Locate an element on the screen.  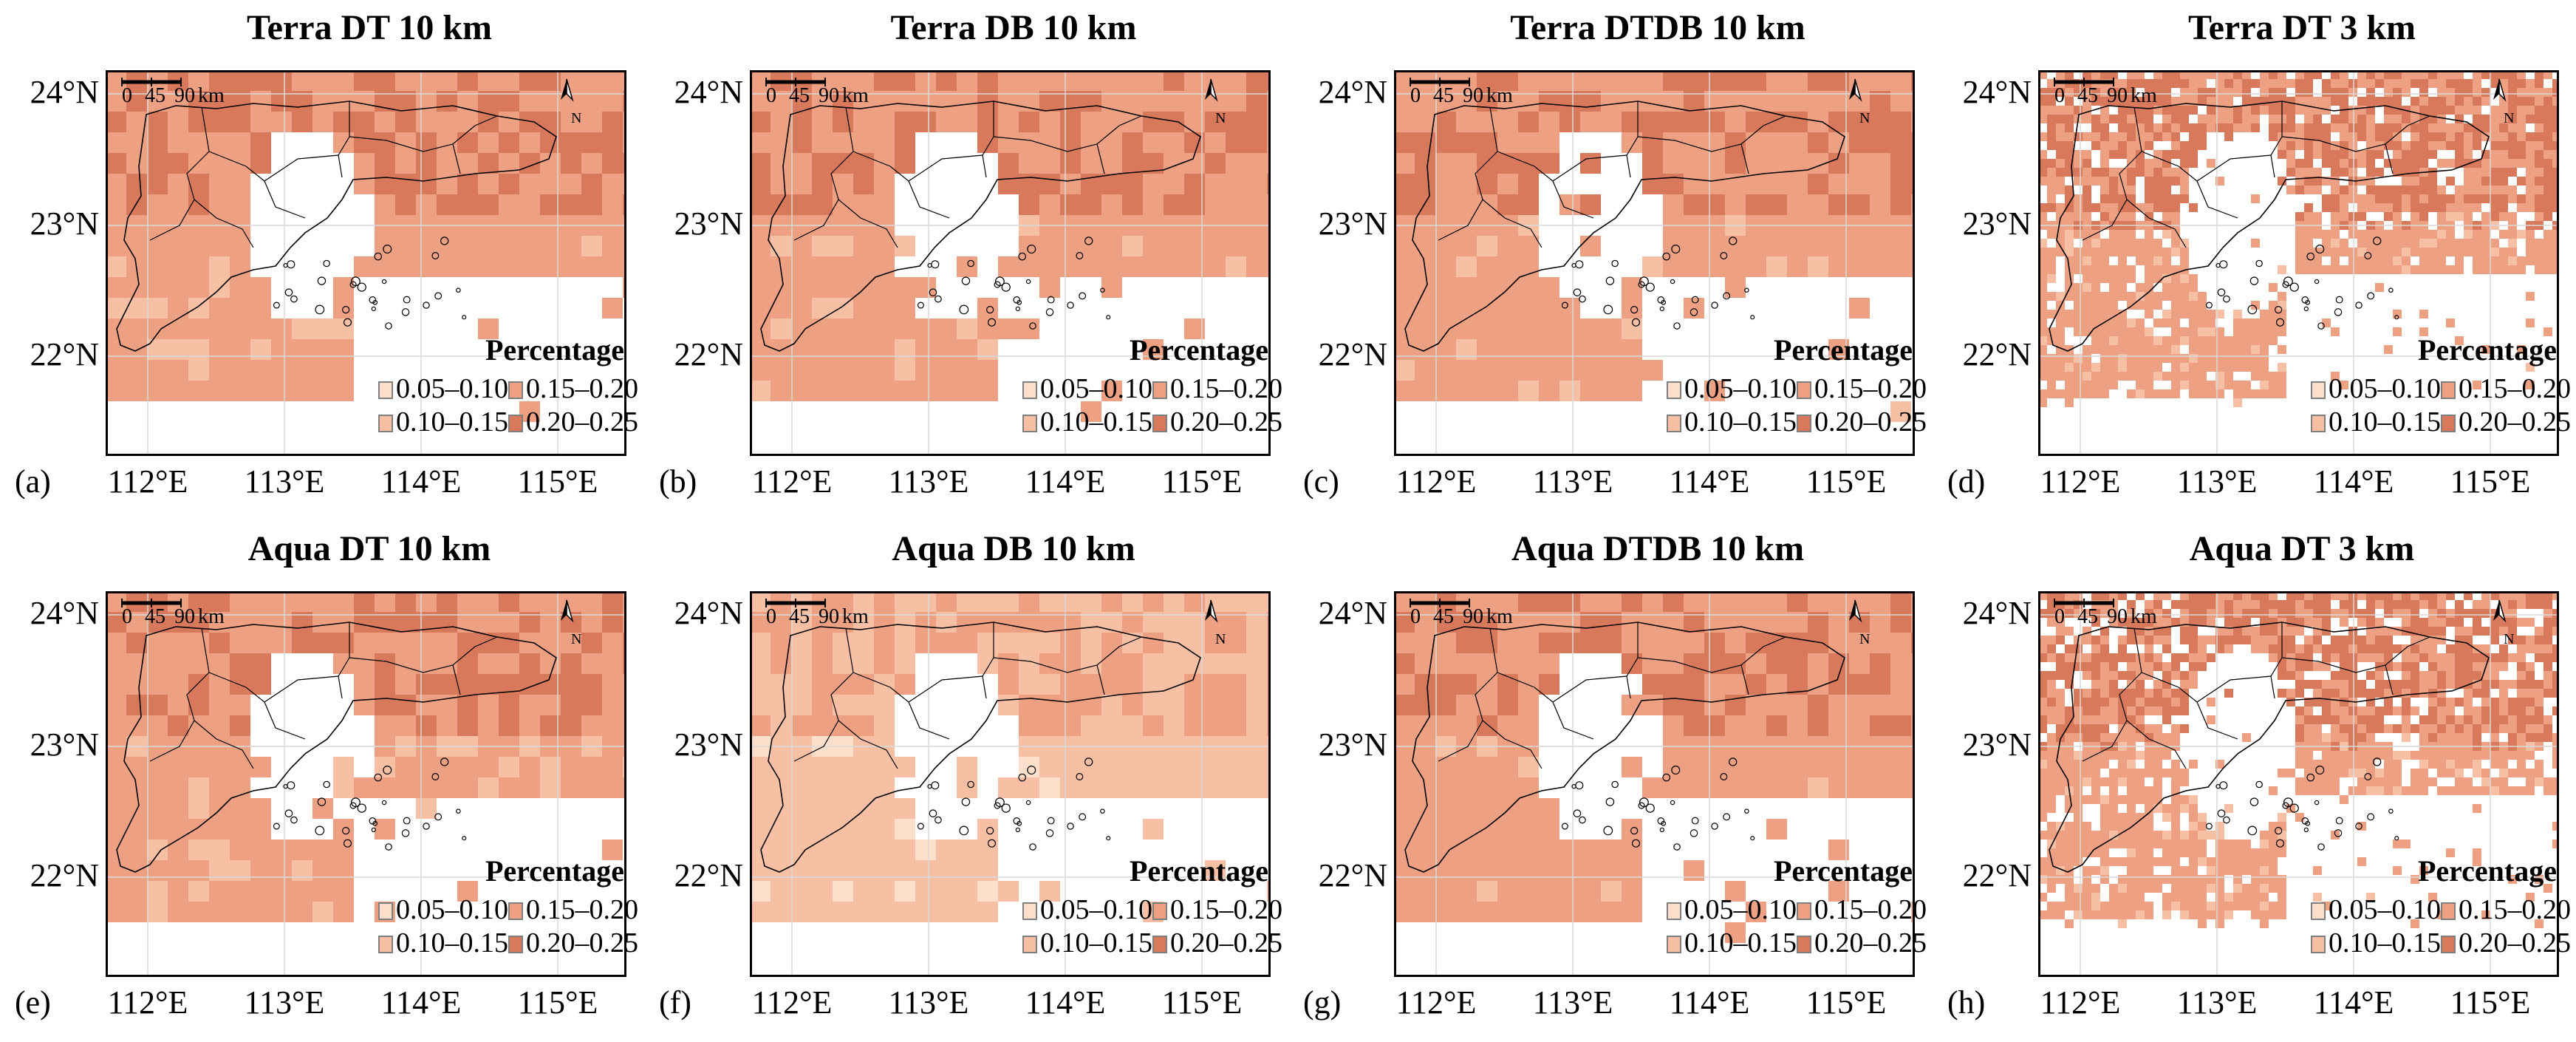
legend-item: 0.20–0.25 is located at coordinates (573, 421).